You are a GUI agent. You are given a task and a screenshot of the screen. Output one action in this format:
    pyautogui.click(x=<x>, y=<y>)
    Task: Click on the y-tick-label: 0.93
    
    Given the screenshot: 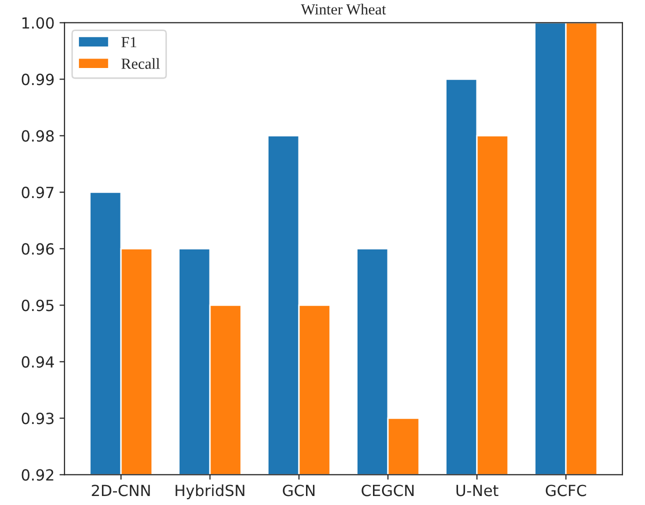 What is the action you would take?
    pyautogui.click(x=38, y=418)
    